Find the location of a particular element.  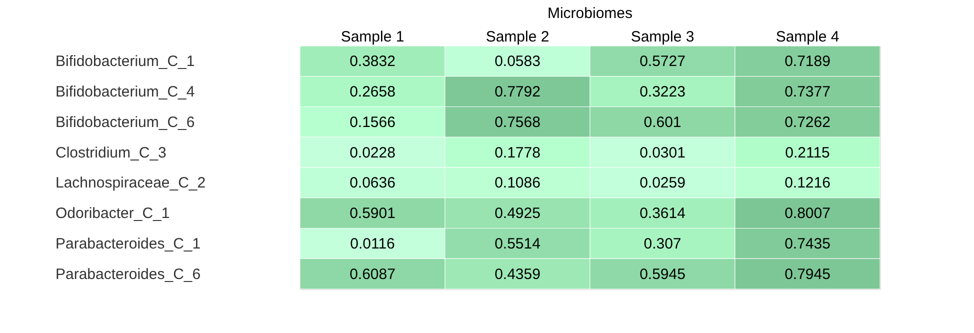

x-tick-label: Sample 4 is located at coordinates (808, 37).